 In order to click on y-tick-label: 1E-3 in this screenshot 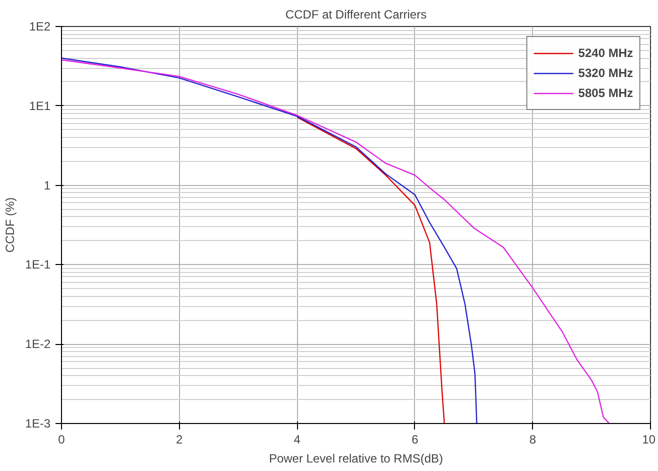, I will do `click(38, 423)`.